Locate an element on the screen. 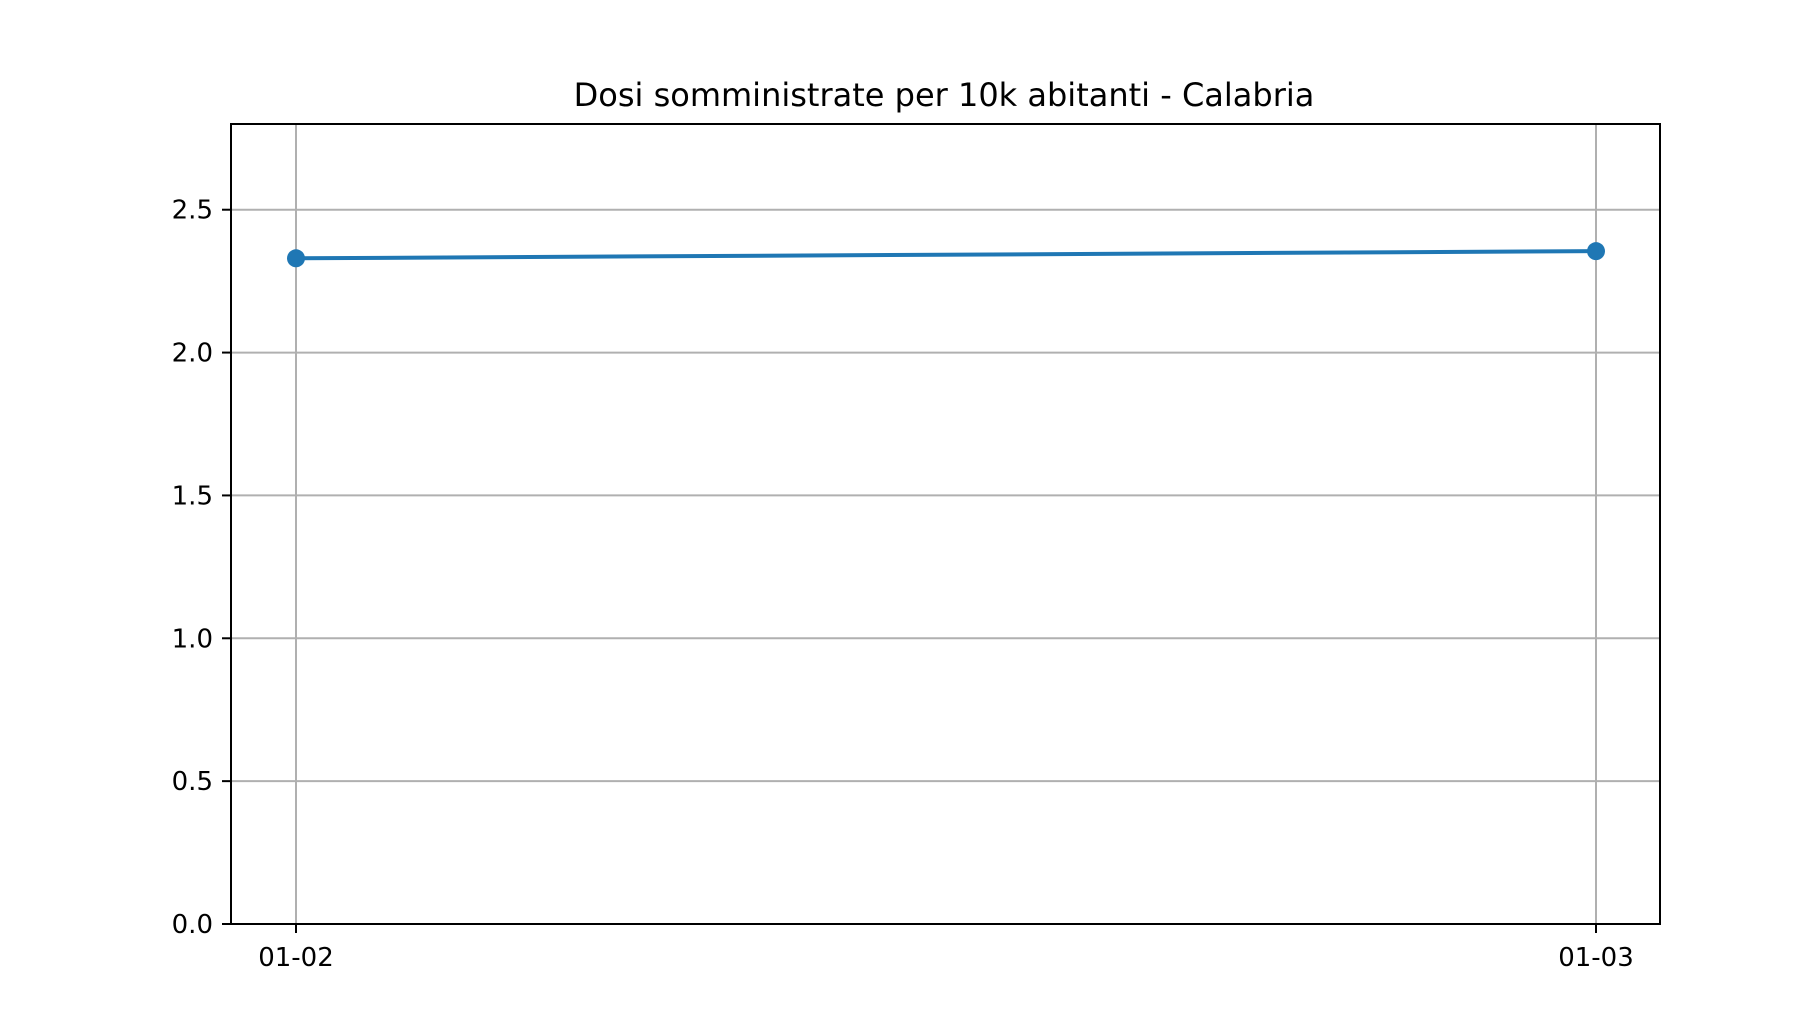  y-tick-label: 1.5 is located at coordinates (192, 496).